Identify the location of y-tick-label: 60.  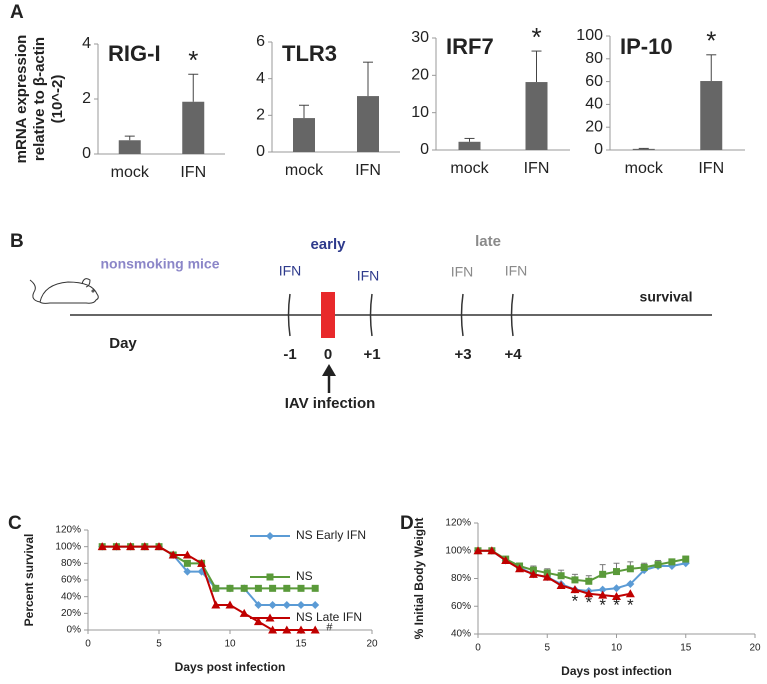
(594, 81).